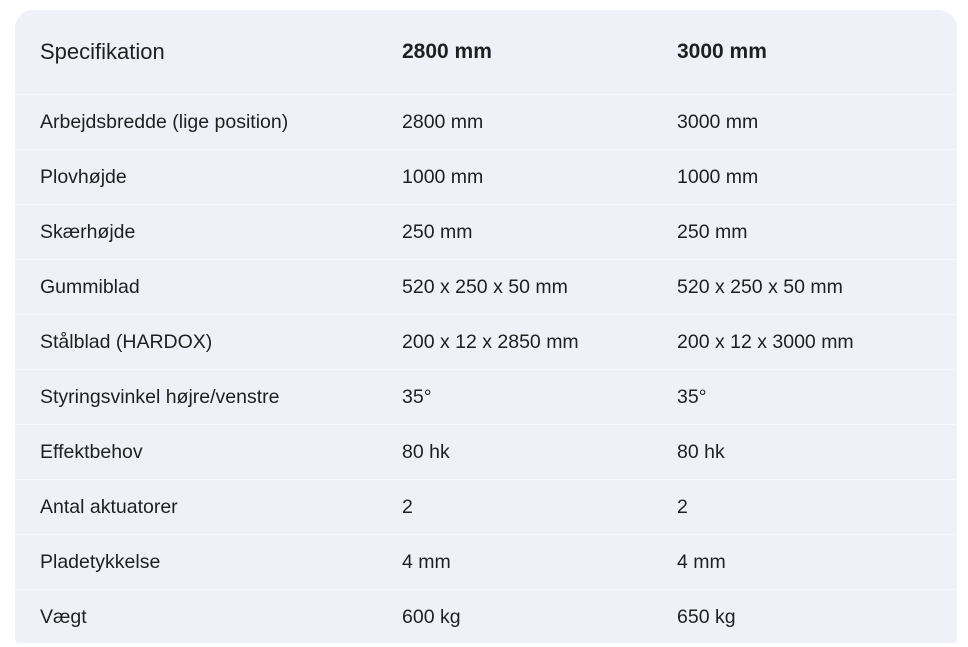  Describe the element at coordinates (539, 397) in the screenshot. I see `value-2800-cell: 35°` at that location.